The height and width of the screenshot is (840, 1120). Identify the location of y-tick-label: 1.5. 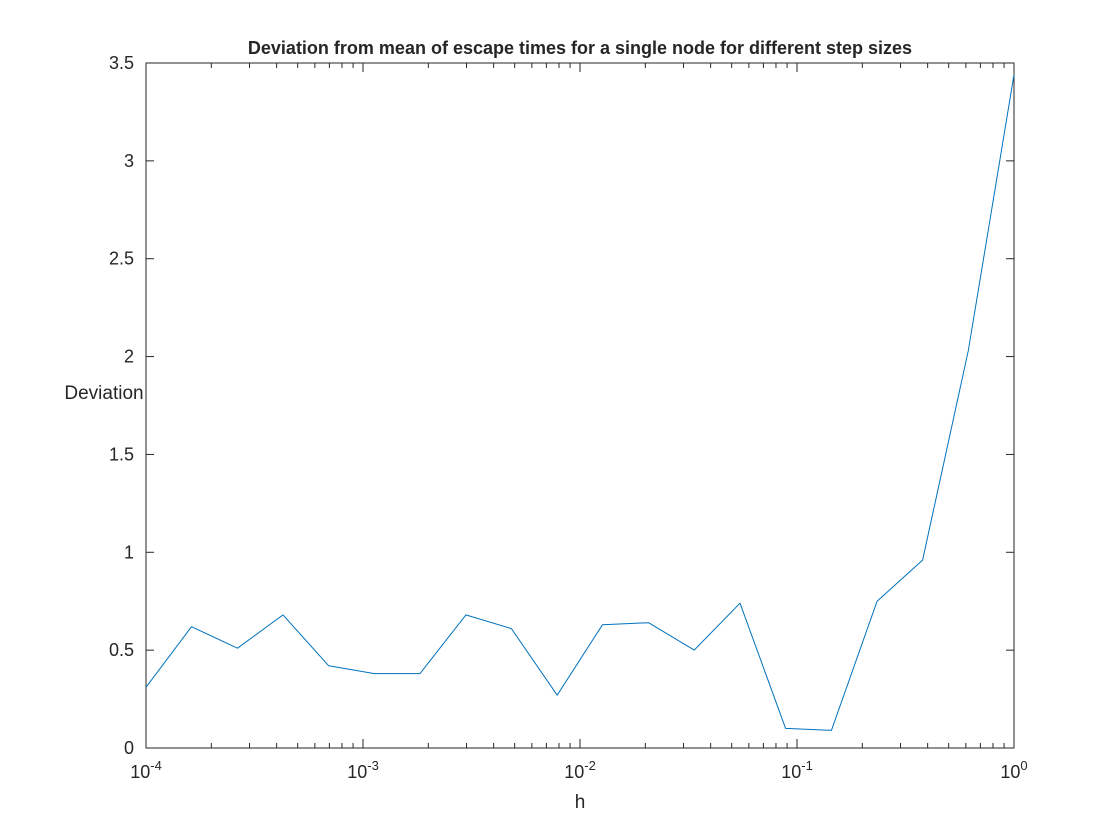
(121, 454).